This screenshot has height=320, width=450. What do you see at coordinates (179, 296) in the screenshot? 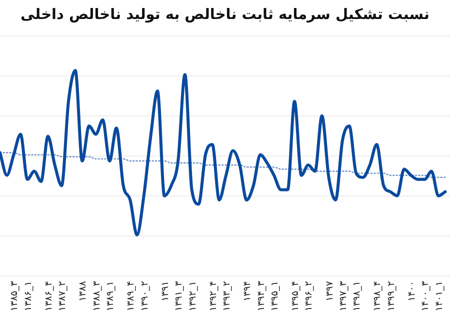
I see `x-tick-label: ۱۳۹۱_۳` at bounding box center [179, 296].